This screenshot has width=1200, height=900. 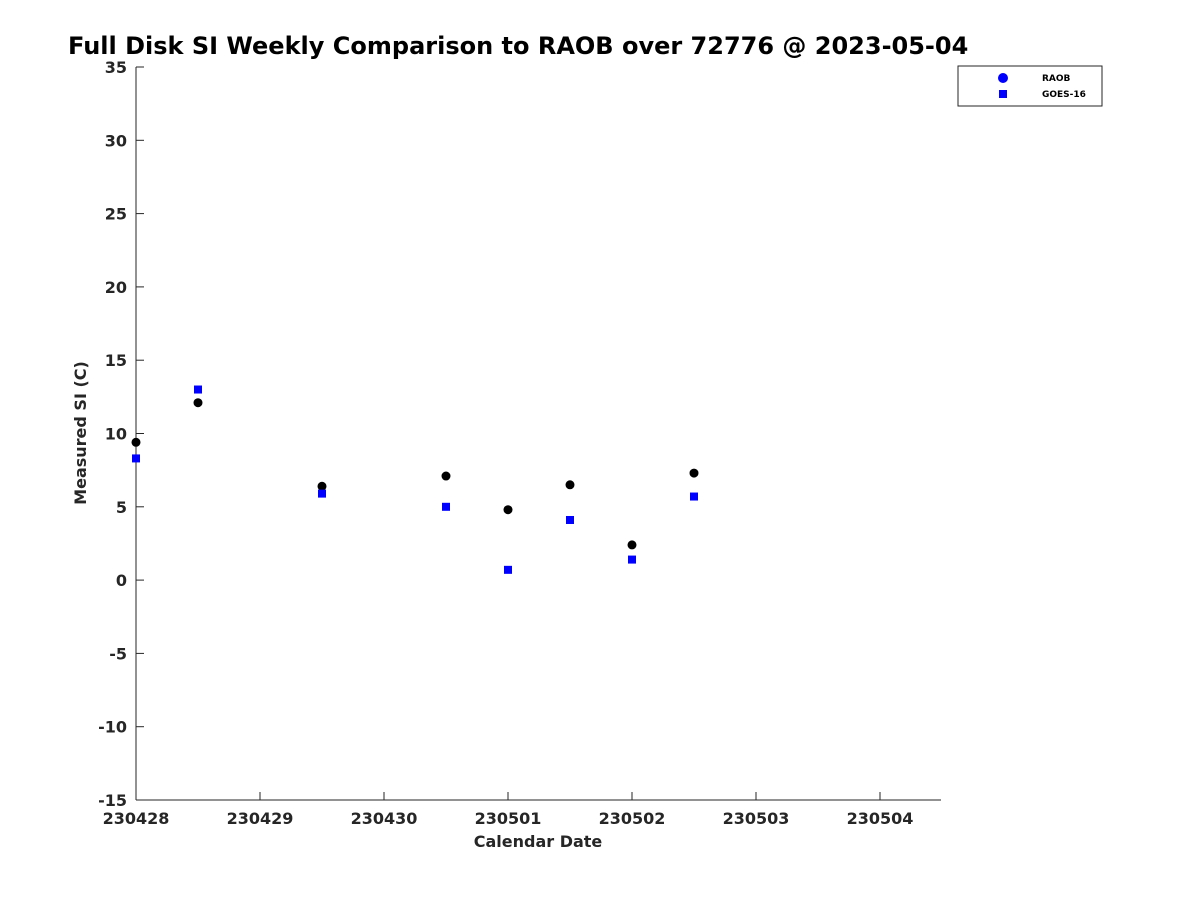 I want to click on y-tick-label: -10, so click(x=112, y=727).